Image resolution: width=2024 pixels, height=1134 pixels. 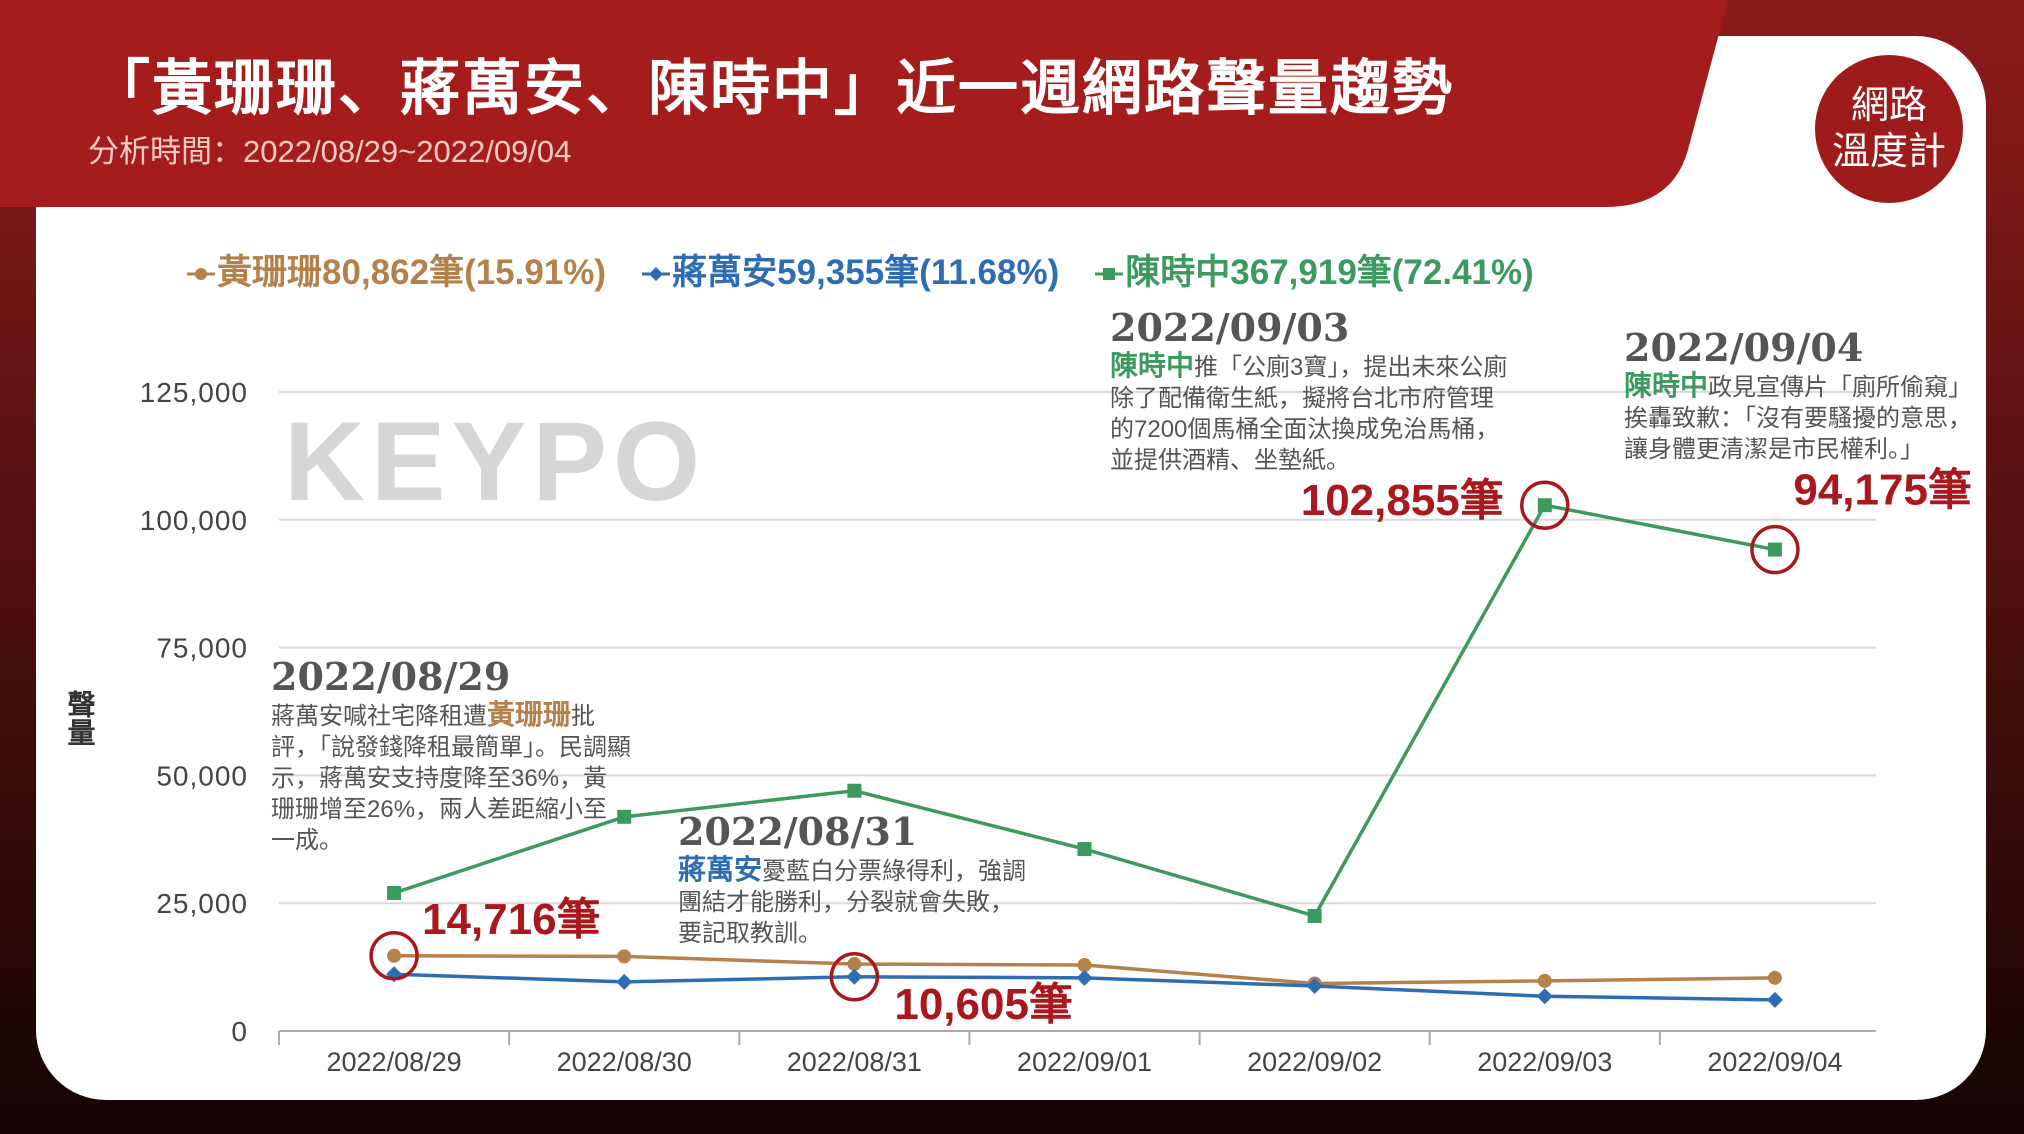 What do you see at coordinates (330, 151) in the screenshot?
I see `subtitle: 分析時間：2022/08/29~2022/09/04` at bounding box center [330, 151].